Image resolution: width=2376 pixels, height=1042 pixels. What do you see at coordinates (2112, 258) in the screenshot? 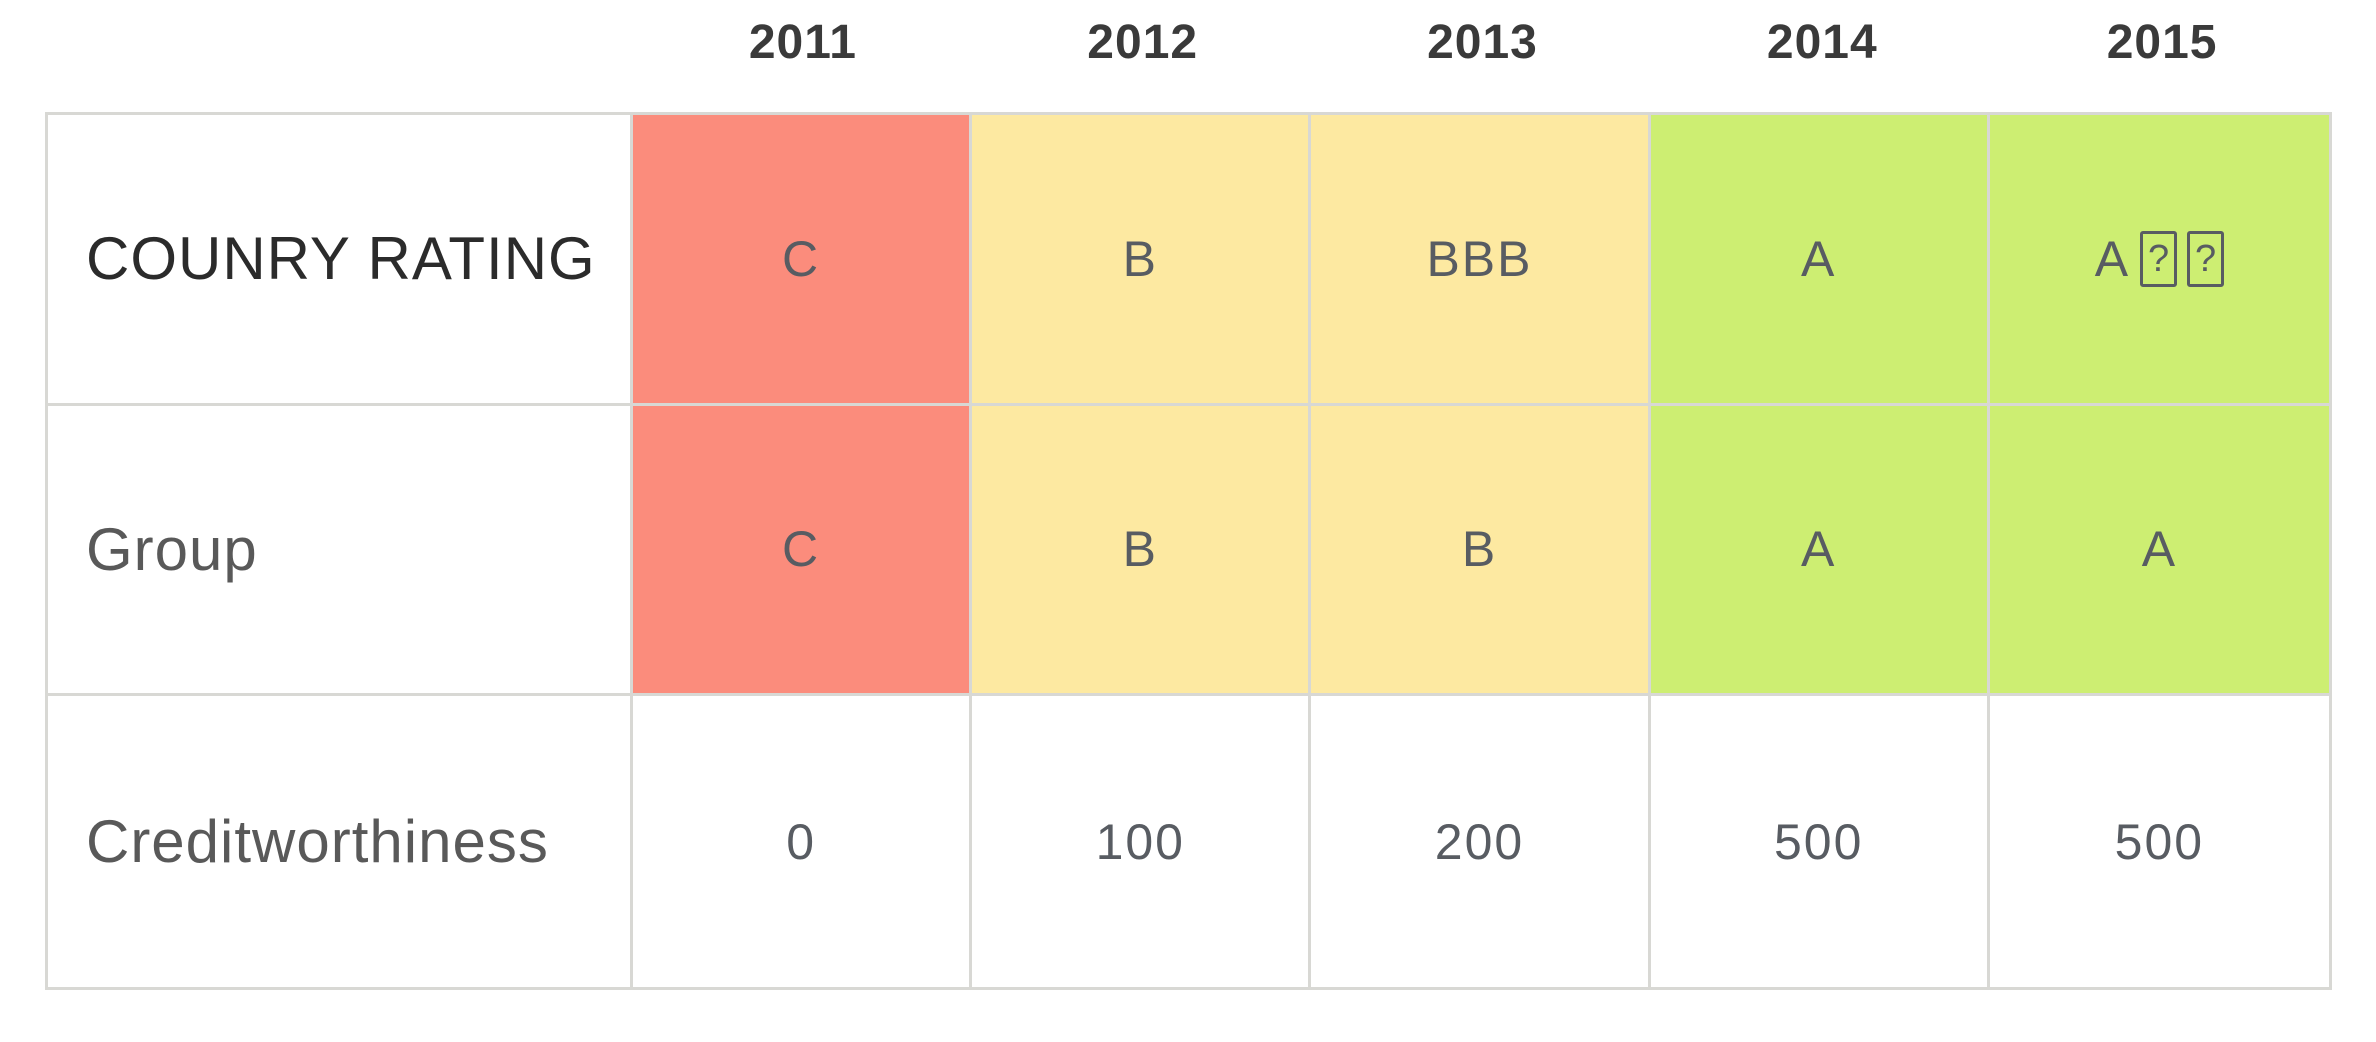
I see `rating-value: A` at bounding box center [2112, 258].